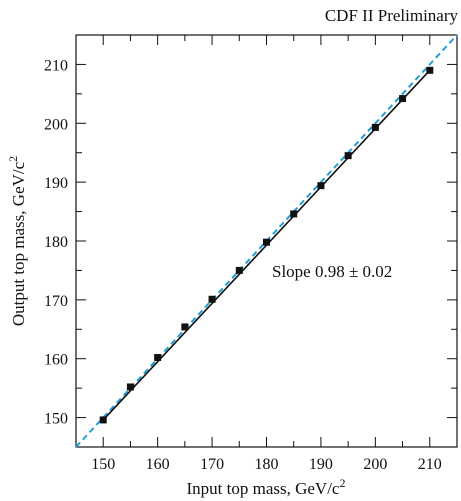 The image size is (461, 501). I want to click on y-axis-label-superscript: 2, so click(13, 159).